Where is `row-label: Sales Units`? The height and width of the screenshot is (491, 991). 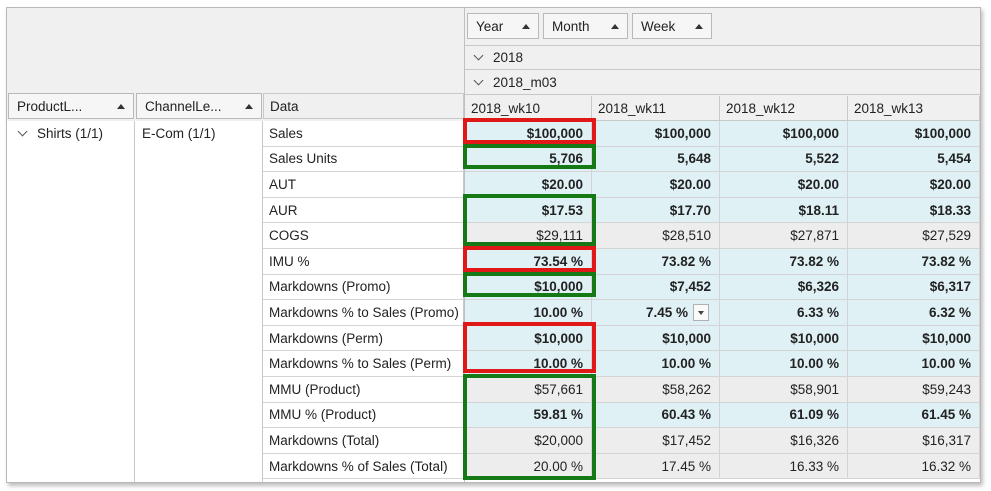 row-label: Sales Units is located at coordinates (363, 159).